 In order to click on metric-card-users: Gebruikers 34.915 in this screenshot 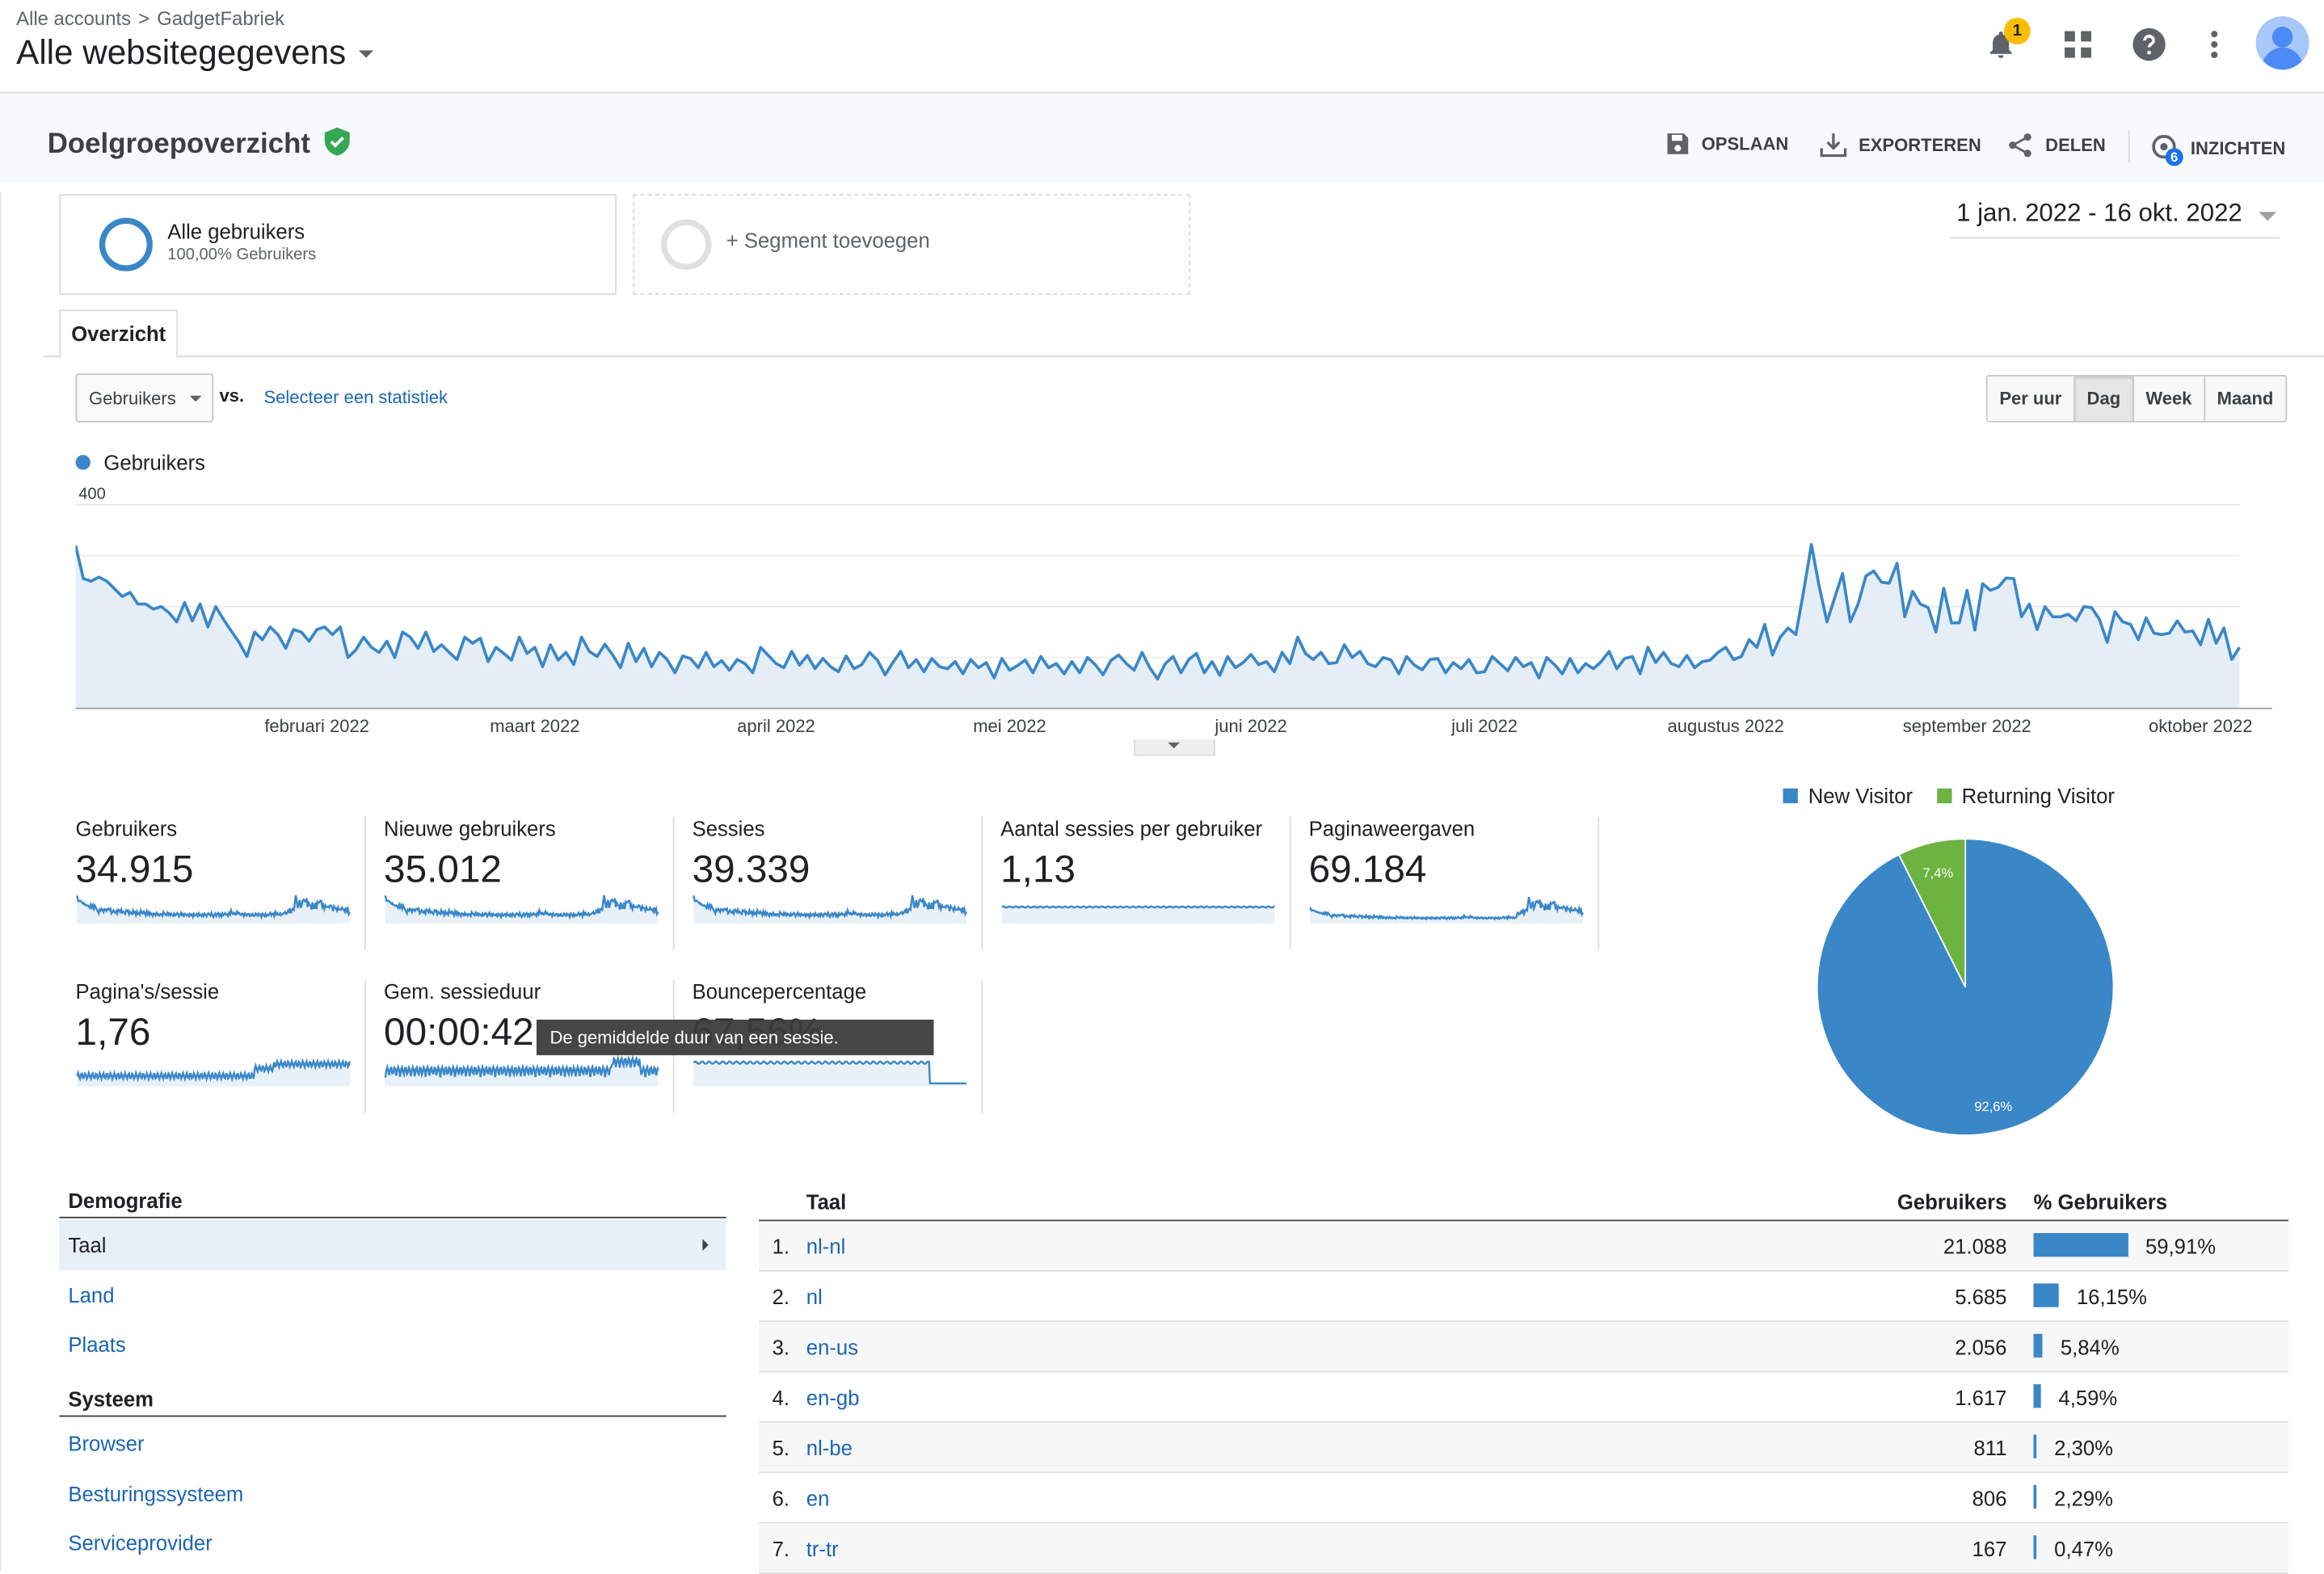, I will do `click(221, 883)`.